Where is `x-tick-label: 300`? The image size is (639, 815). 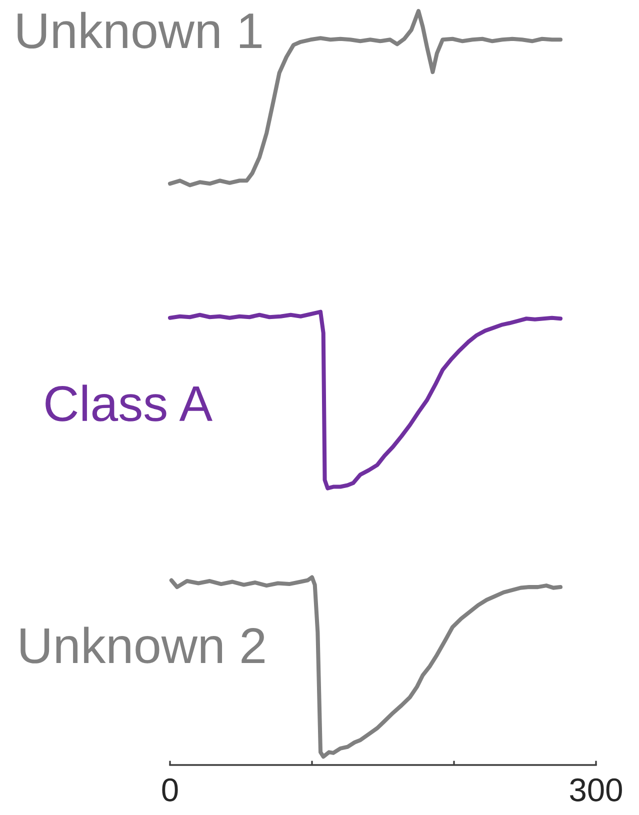 x-tick-label: 300 is located at coordinates (596, 790).